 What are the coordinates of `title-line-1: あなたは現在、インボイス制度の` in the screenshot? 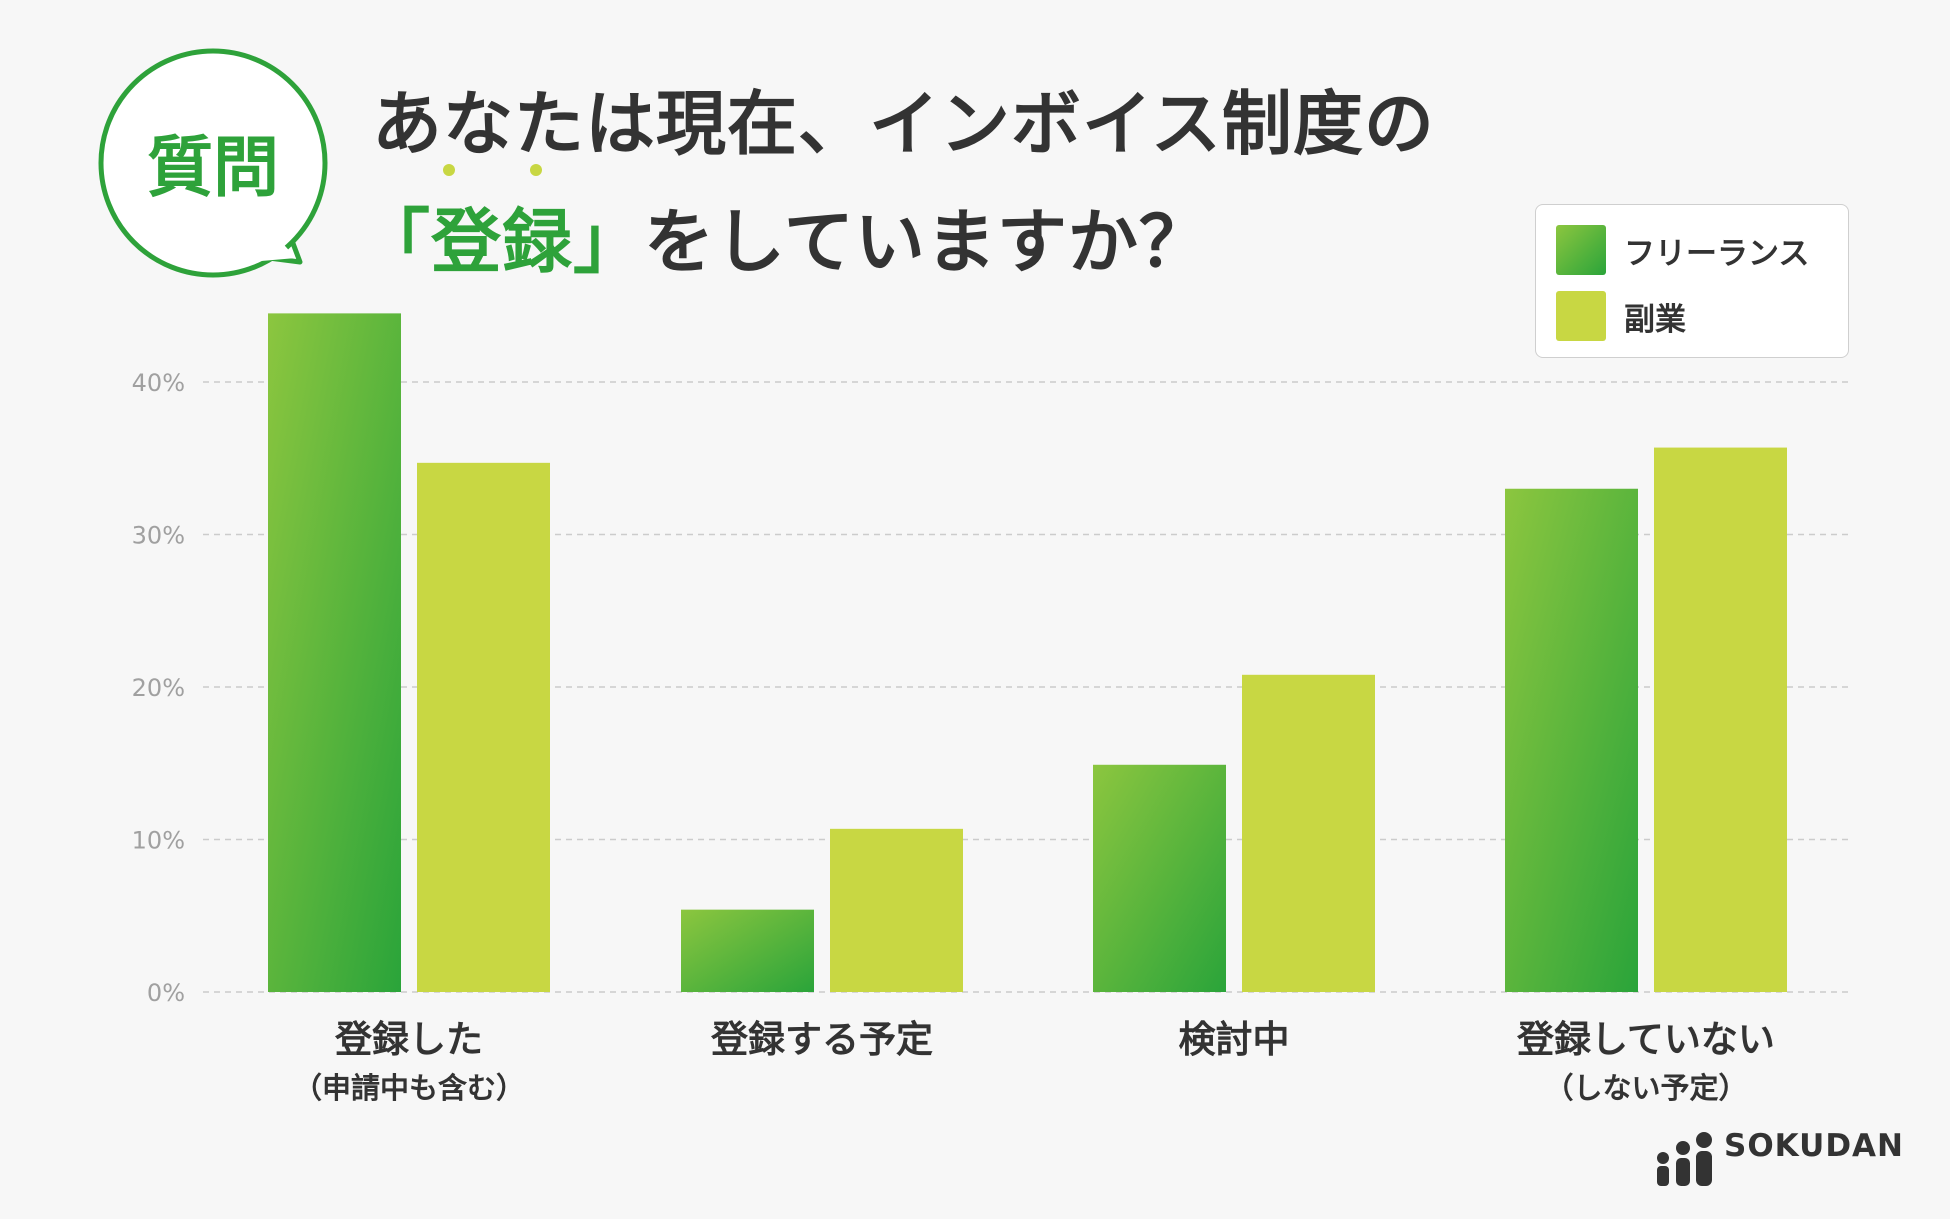 It's located at (903, 118).